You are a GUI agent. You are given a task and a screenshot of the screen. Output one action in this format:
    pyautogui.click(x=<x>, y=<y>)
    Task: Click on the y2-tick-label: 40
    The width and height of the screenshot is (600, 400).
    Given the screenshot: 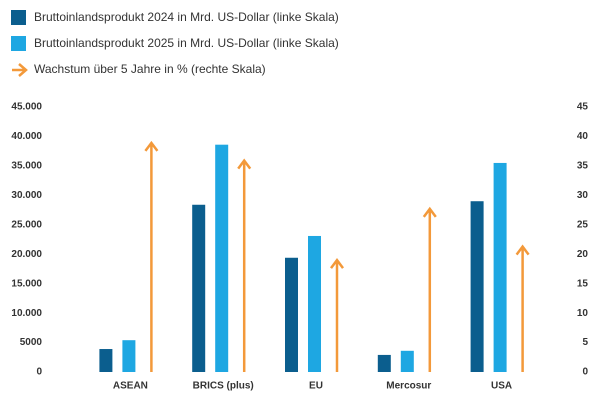 What is the action you would take?
    pyautogui.click(x=583, y=136)
    